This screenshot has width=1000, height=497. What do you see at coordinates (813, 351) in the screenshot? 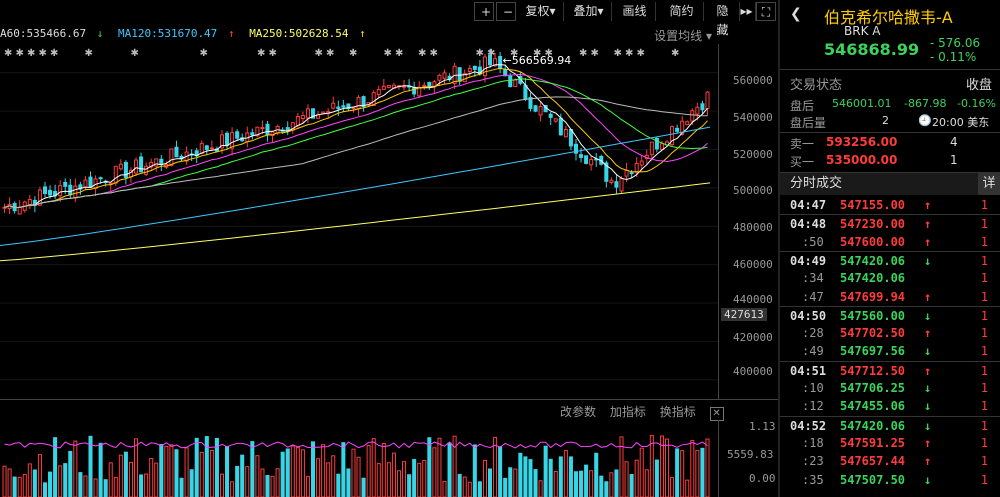
I see `tick-time: :49` at bounding box center [813, 351].